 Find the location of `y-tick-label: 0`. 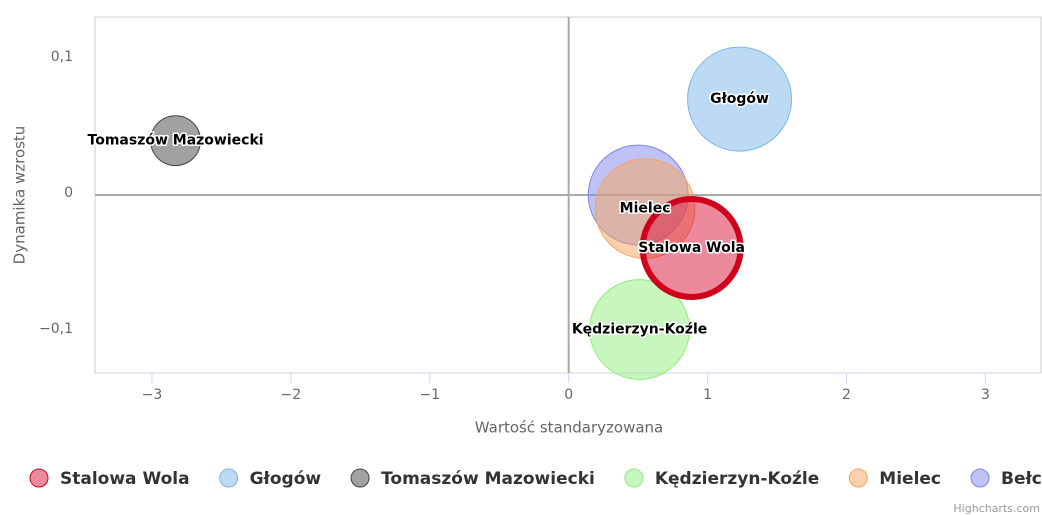

y-tick-label: 0 is located at coordinates (68, 193).